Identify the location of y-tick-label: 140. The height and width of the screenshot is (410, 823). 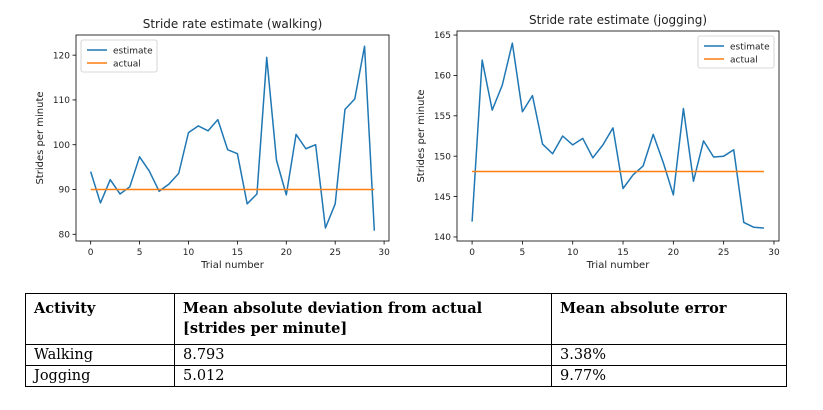
(442, 238).